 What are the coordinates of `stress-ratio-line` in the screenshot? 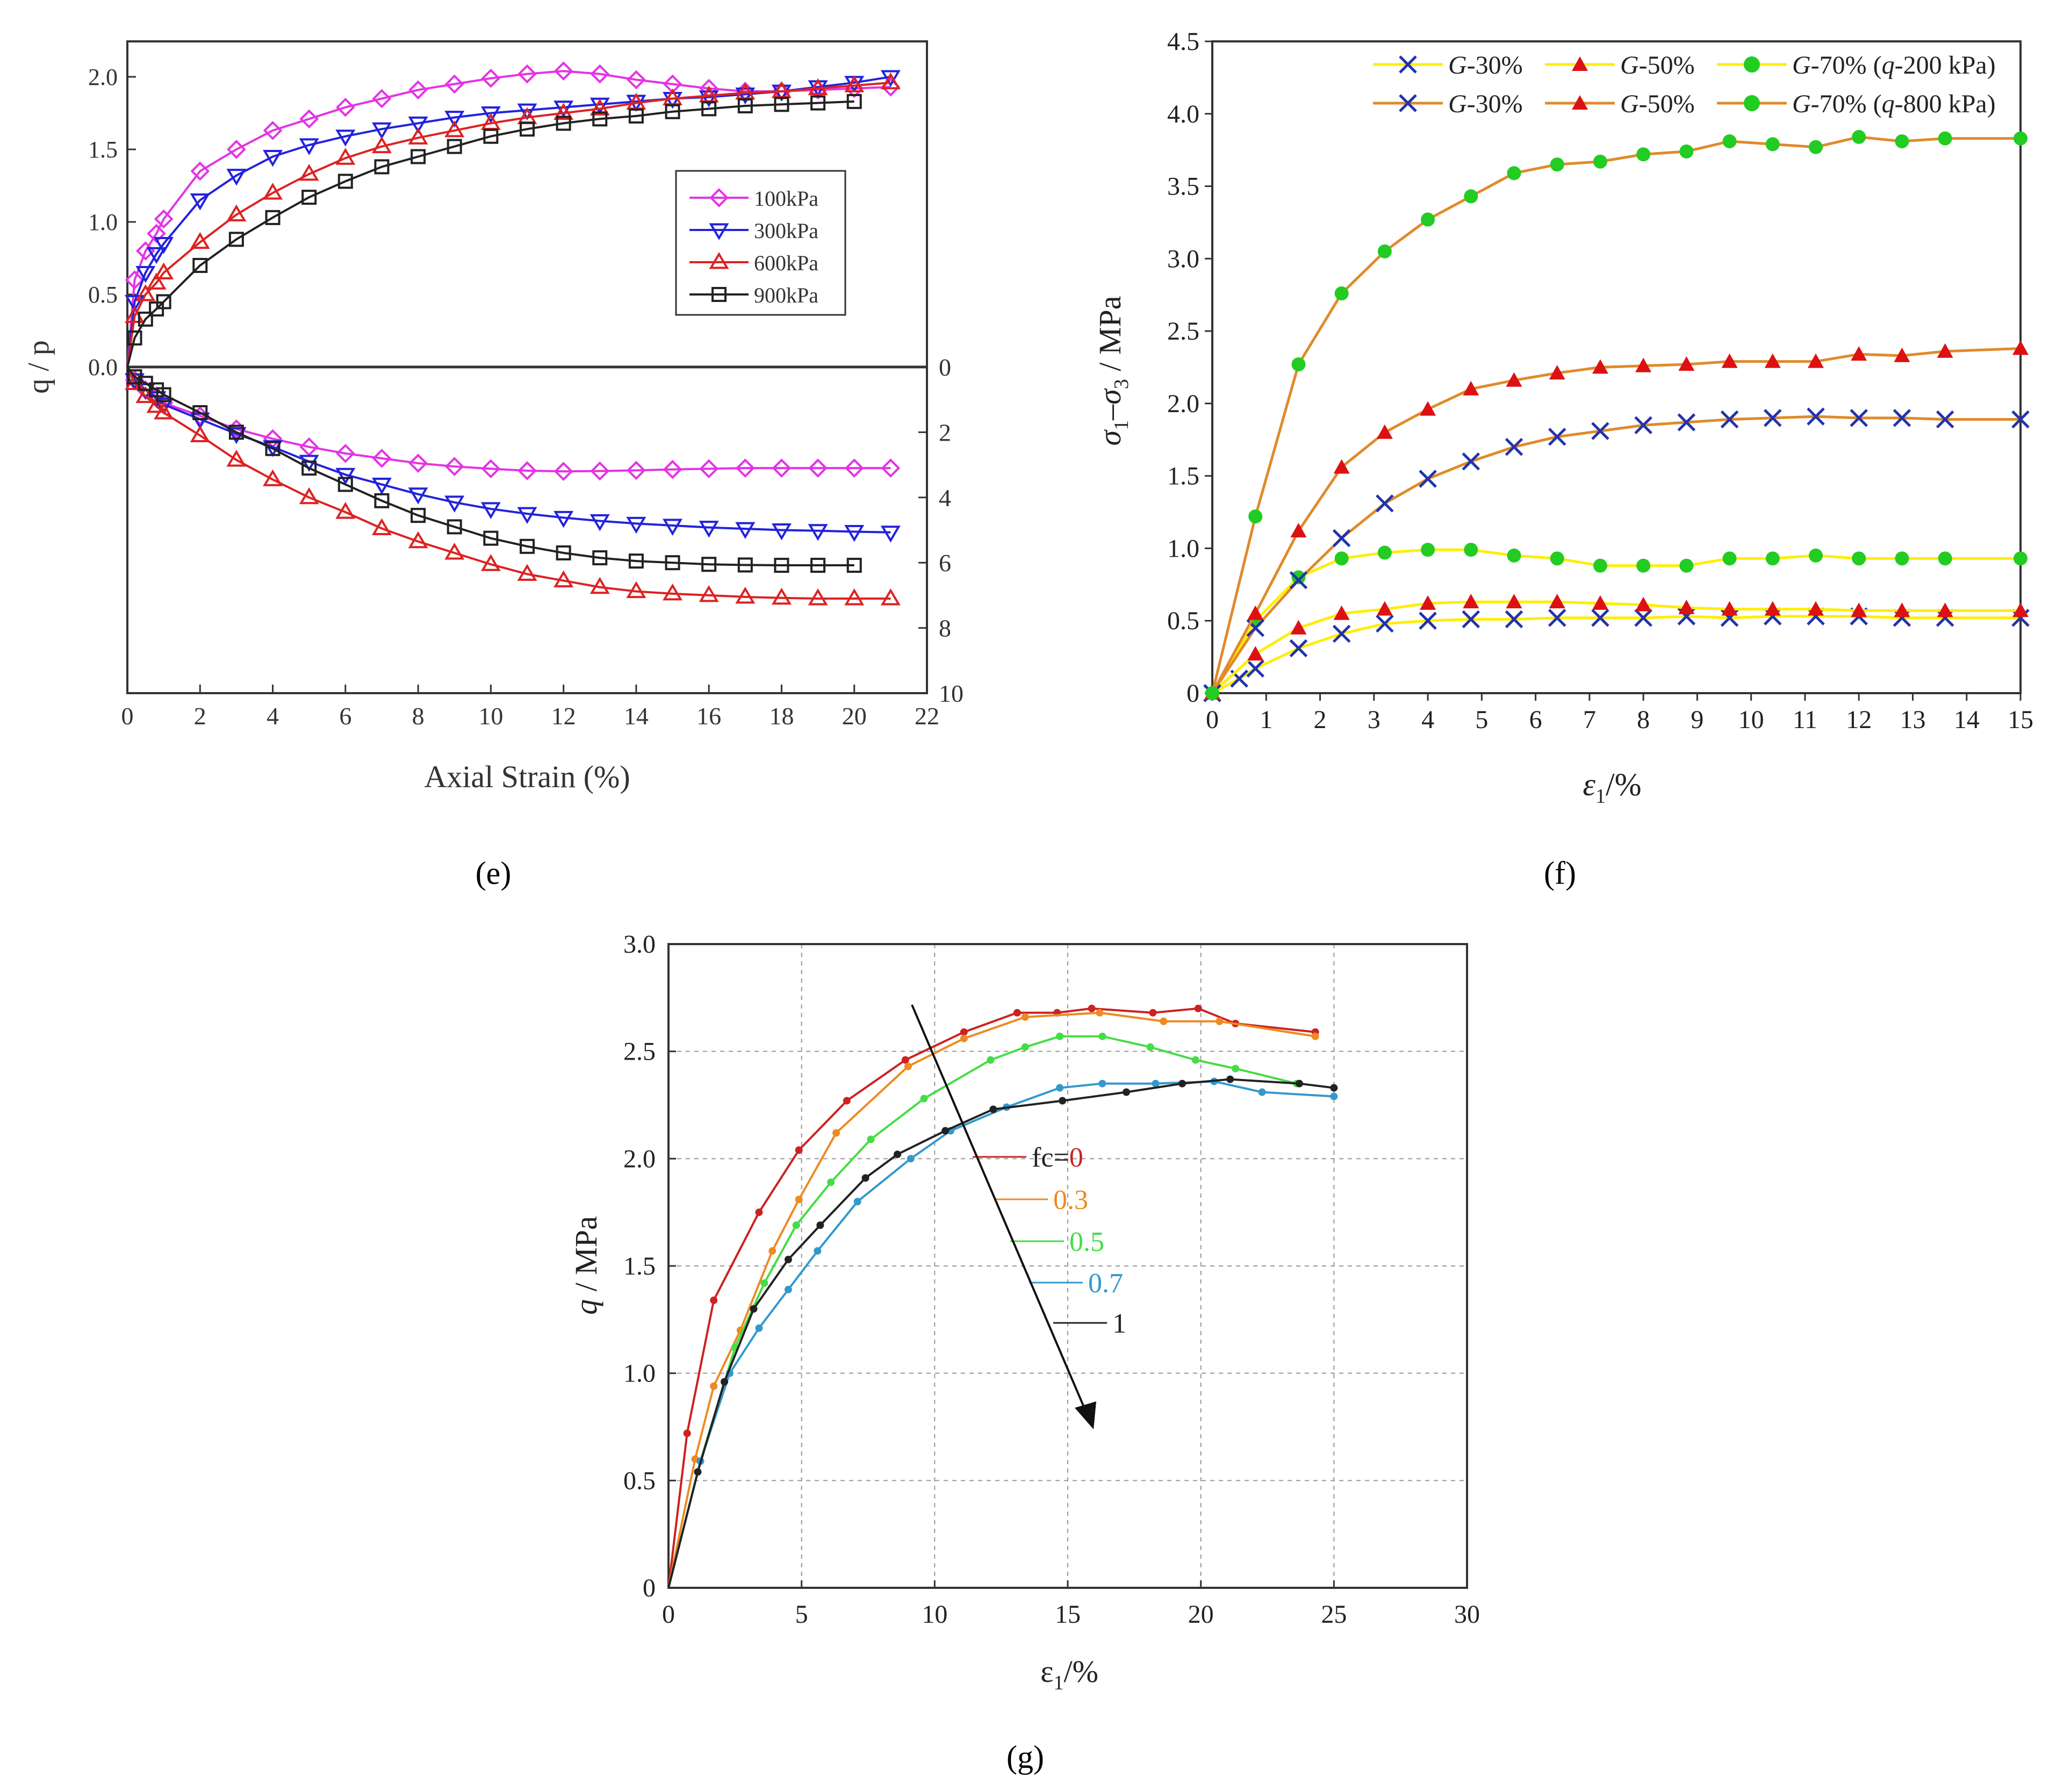 It's located at (508, 224).